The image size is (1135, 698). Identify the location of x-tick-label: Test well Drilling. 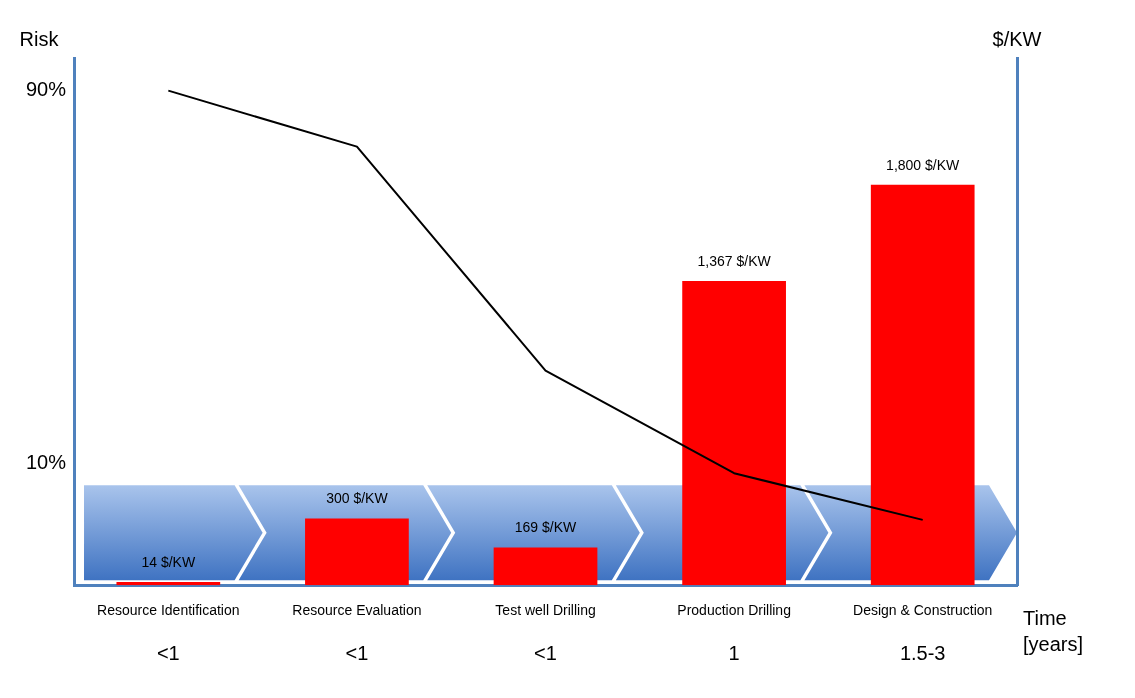
(545, 610).